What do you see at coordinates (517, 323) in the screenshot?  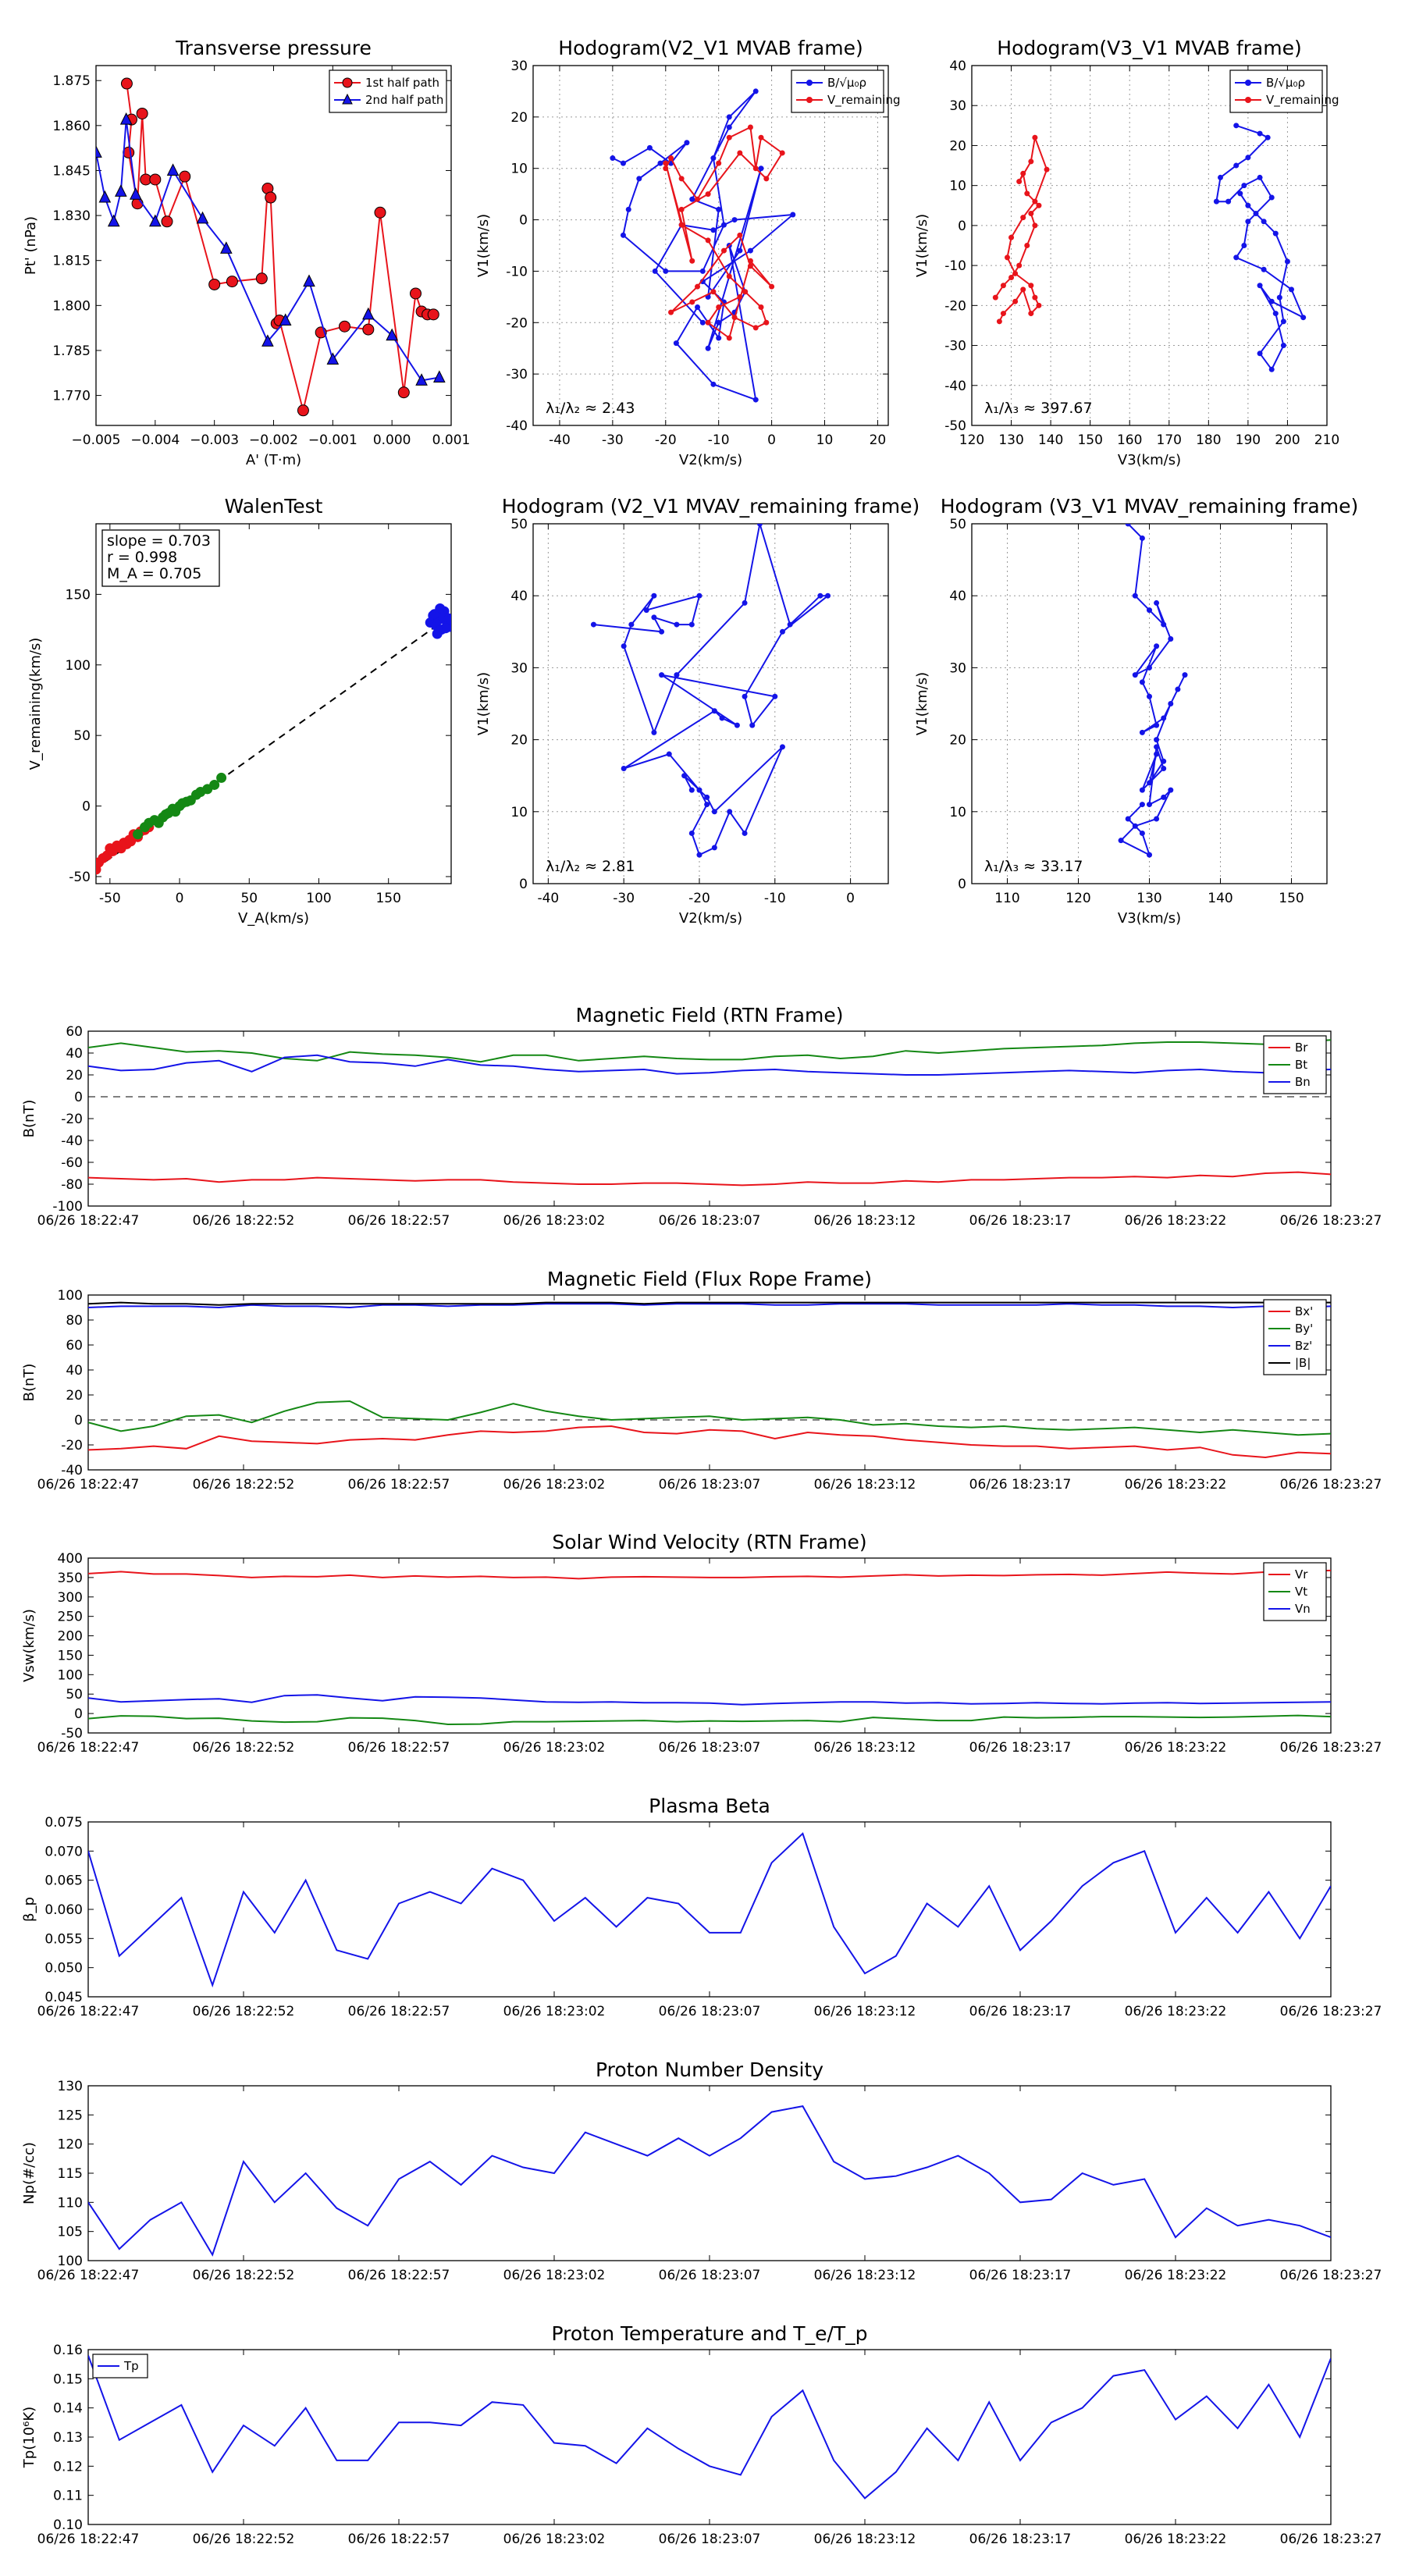 I see `y-tick-label: -20` at bounding box center [517, 323].